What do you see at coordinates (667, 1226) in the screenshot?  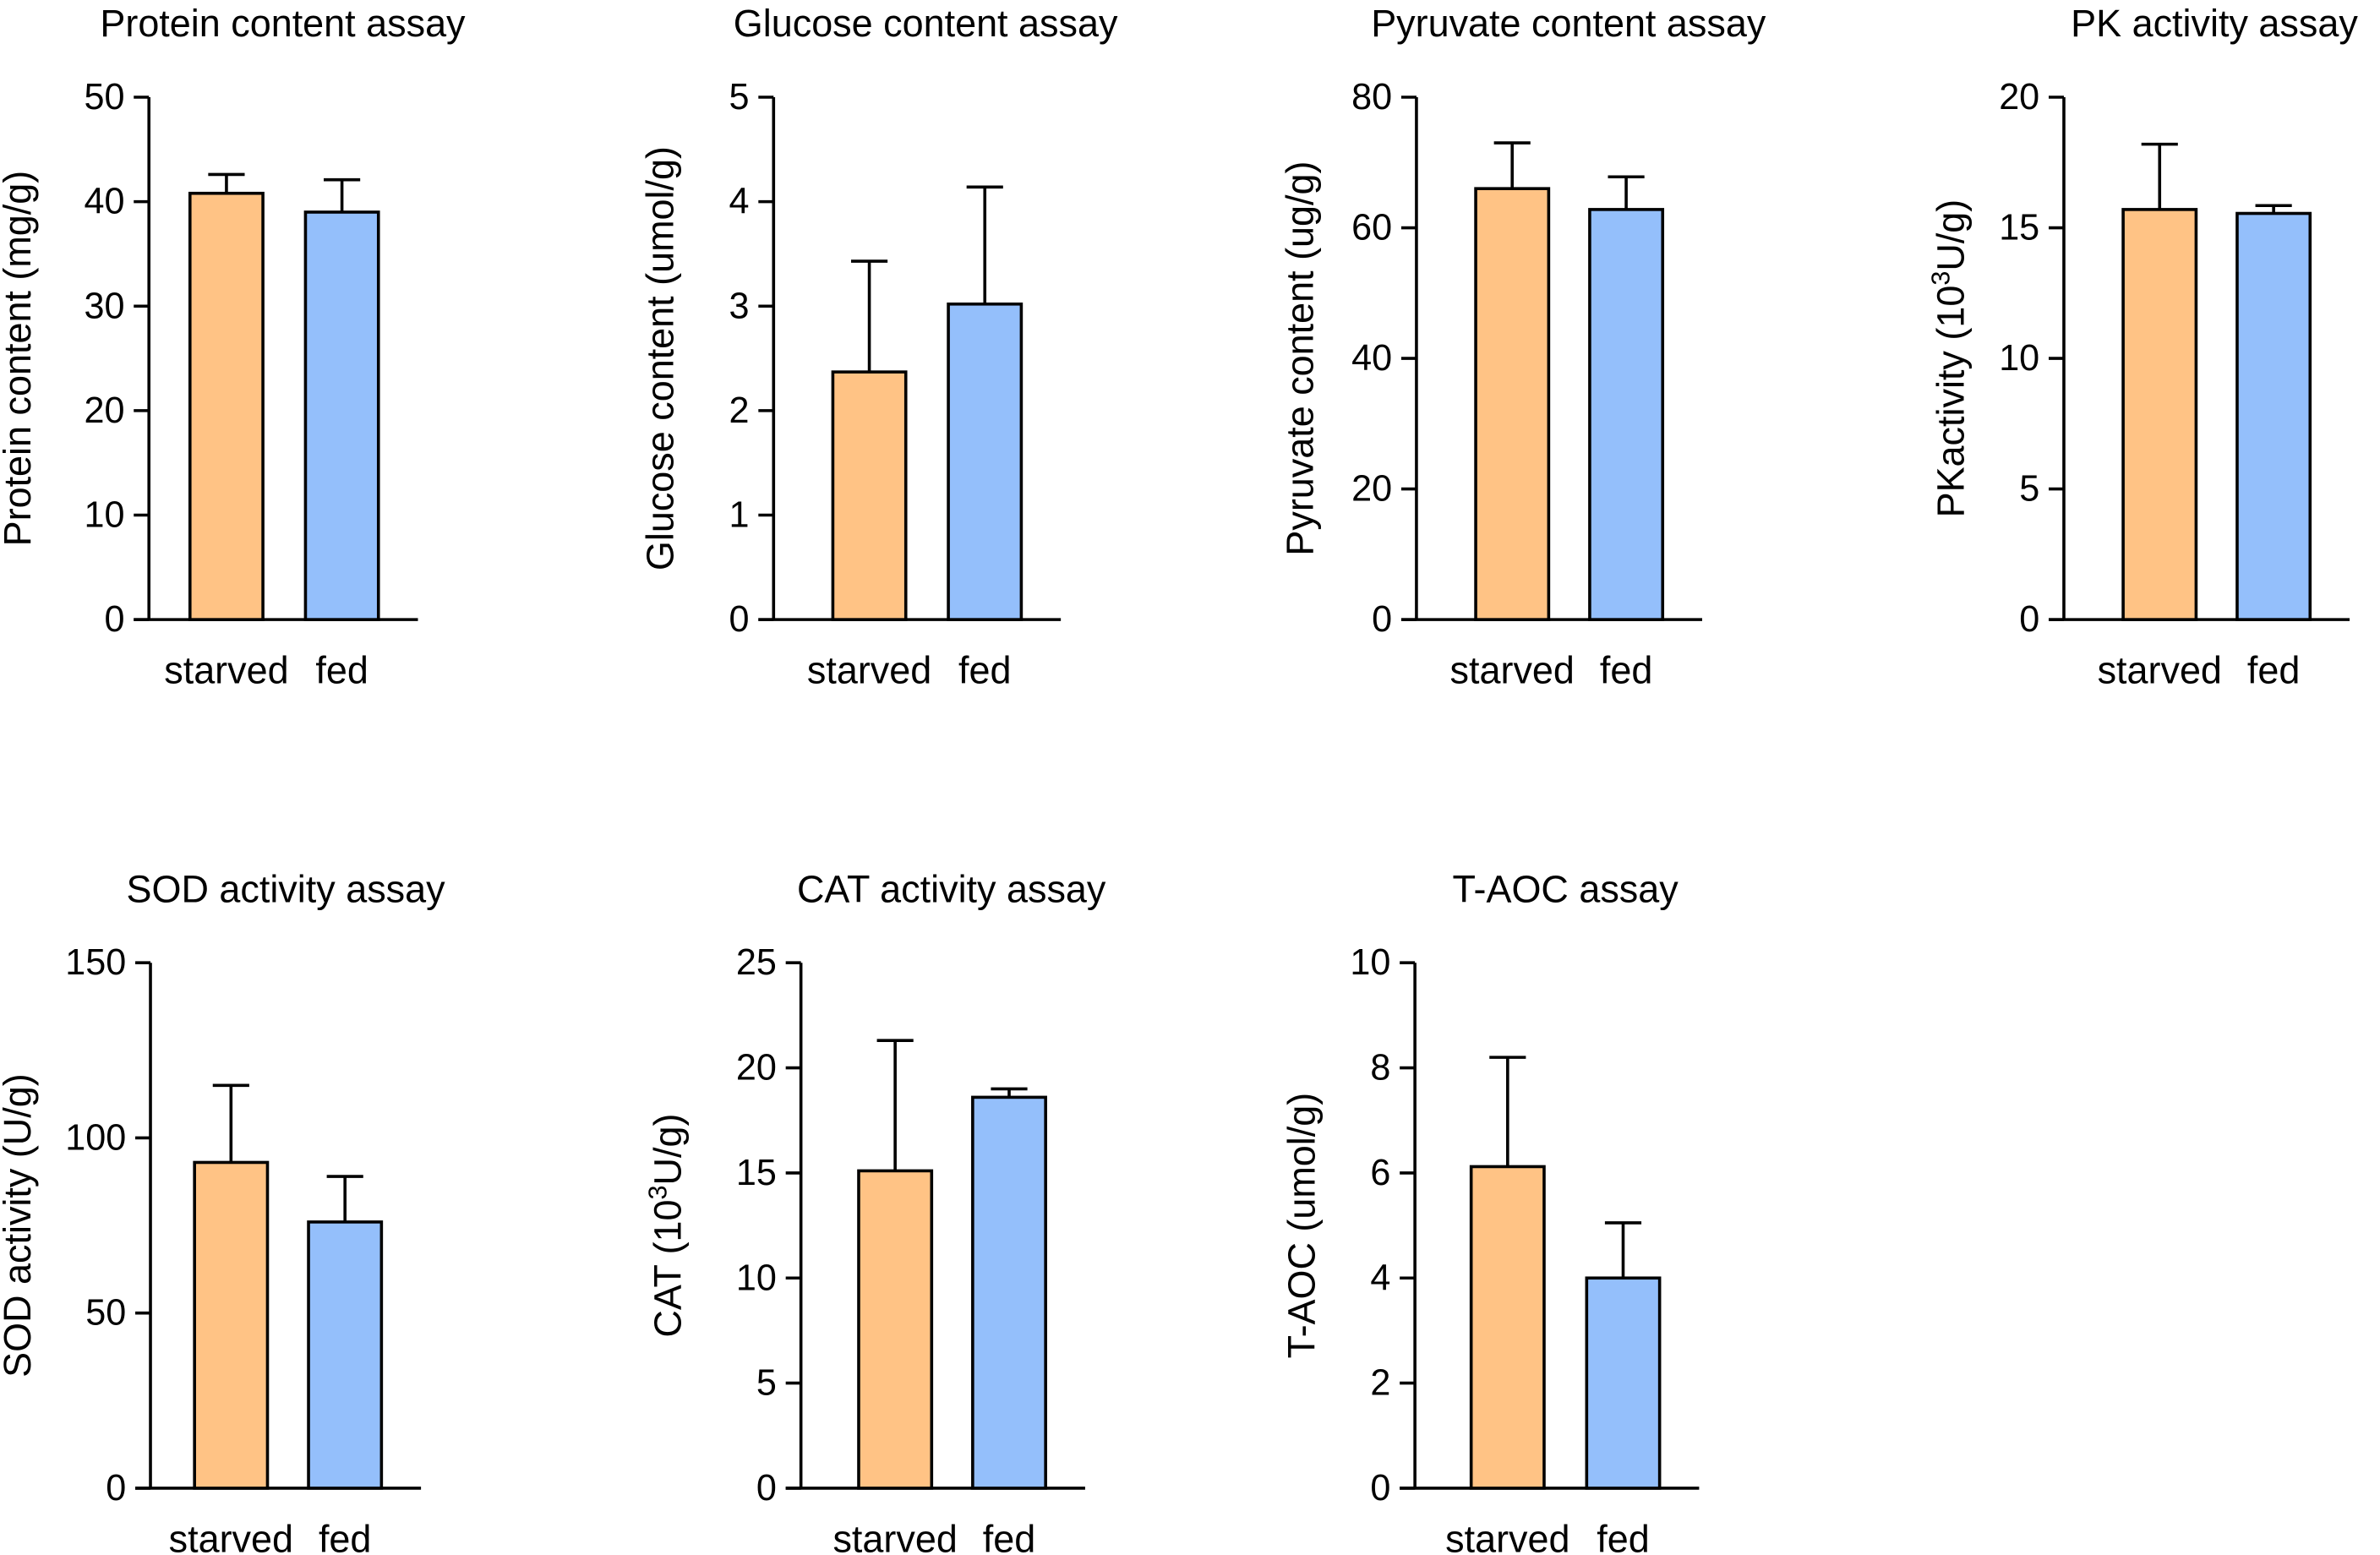 I see `y-axis-label: CAT (103U/g)` at bounding box center [667, 1226].